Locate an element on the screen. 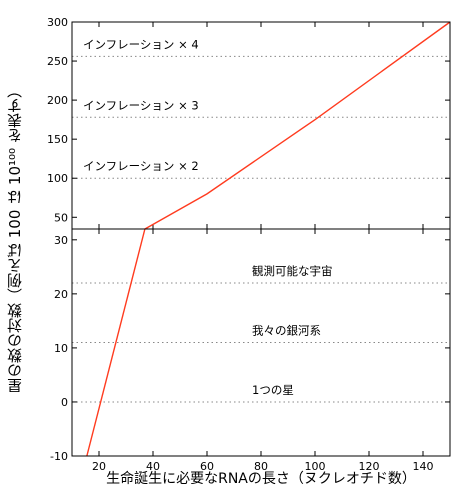 This screenshot has width=458, height=500. y-tick-label: 0 is located at coordinates (64, 402).